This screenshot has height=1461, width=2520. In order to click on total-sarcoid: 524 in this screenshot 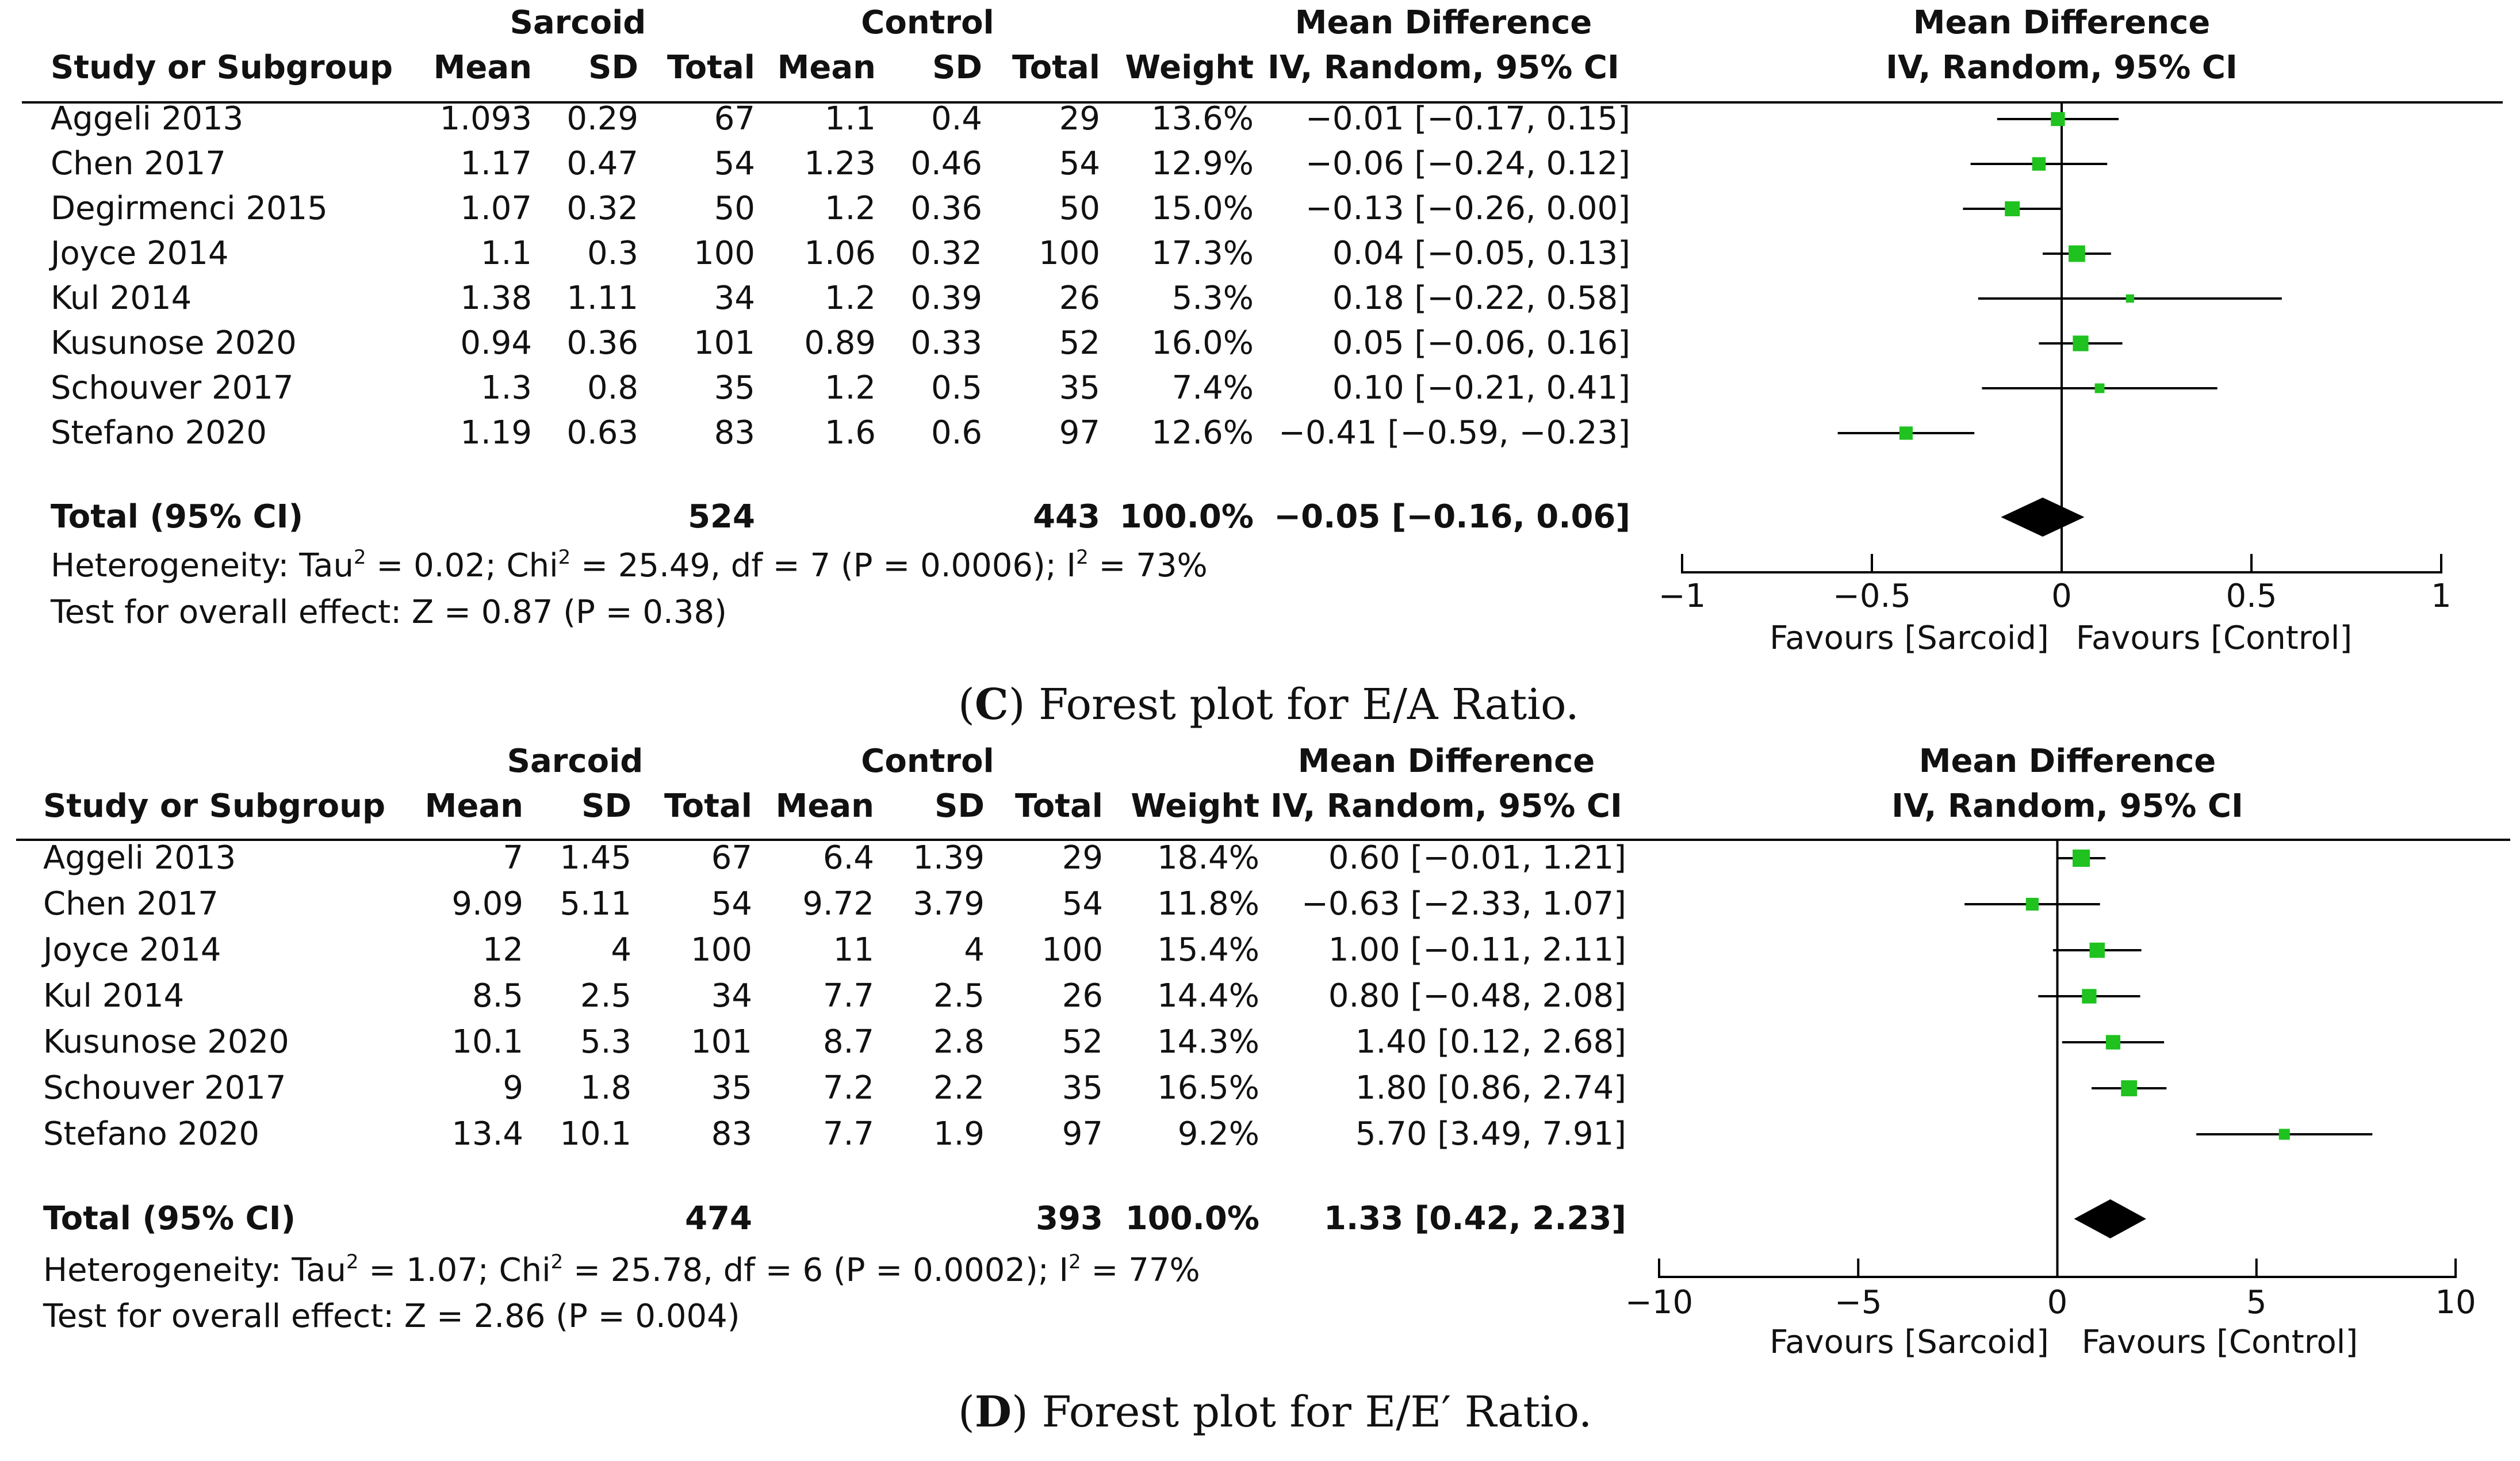, I will do `click(721, 517)`.